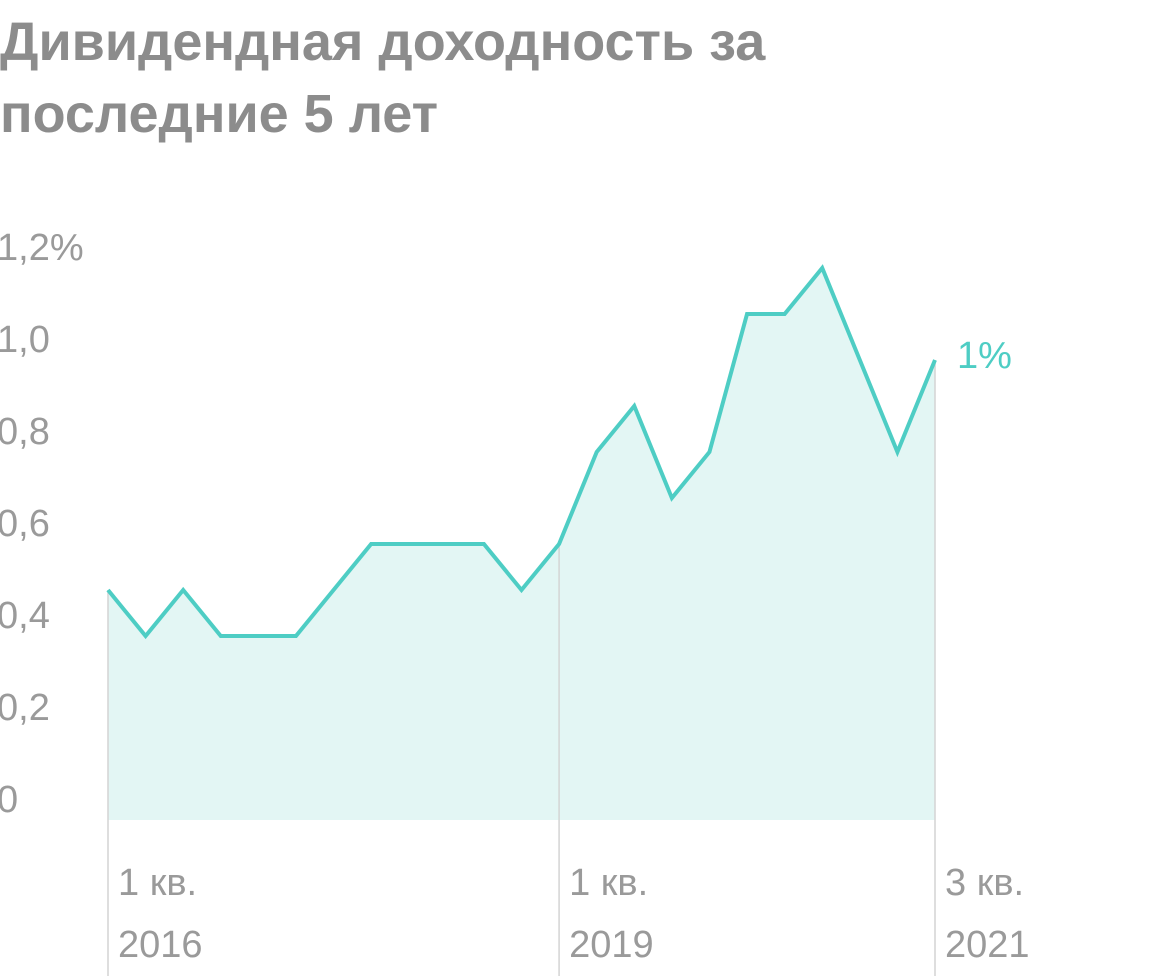 This screenshot has width=1160, height=976. I want to click on y-tick-label: 0, so click(9, 800).